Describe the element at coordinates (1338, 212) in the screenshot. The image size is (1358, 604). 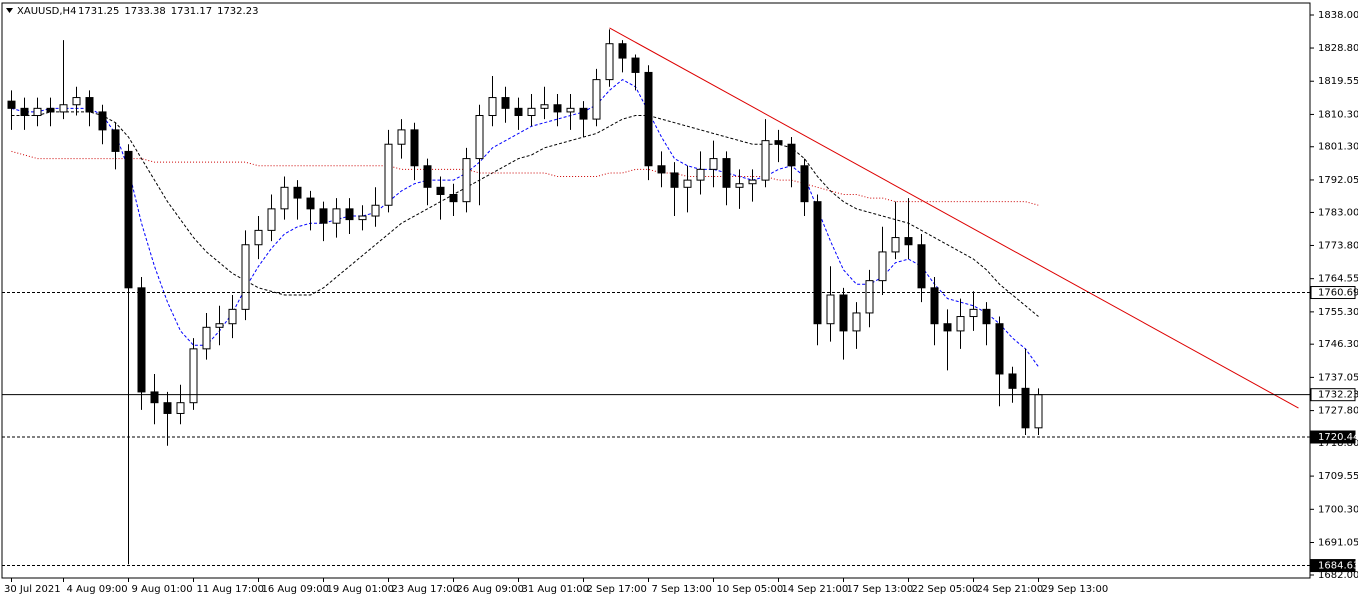
I see `y-tick-label: 1783.00` at that location.